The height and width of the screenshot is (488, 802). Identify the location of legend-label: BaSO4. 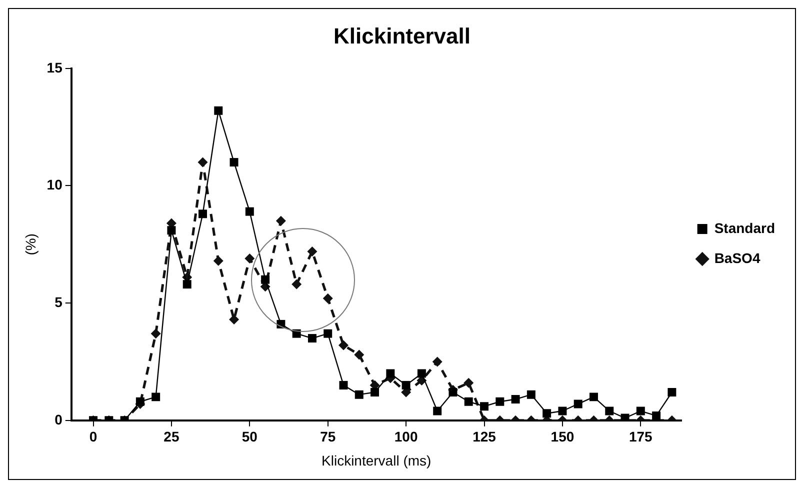
(737, 258).